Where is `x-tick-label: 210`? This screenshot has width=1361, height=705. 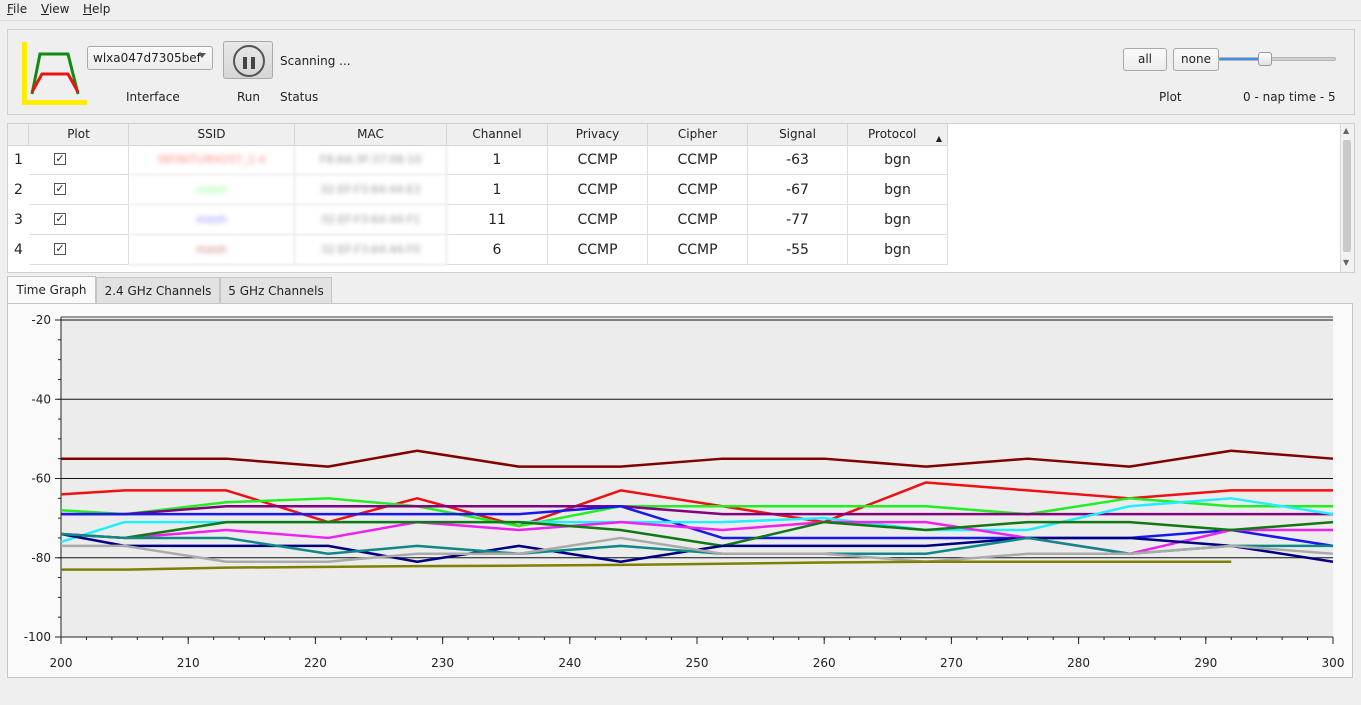
x-tick-label: 210 is located at coordinates (188, 663).